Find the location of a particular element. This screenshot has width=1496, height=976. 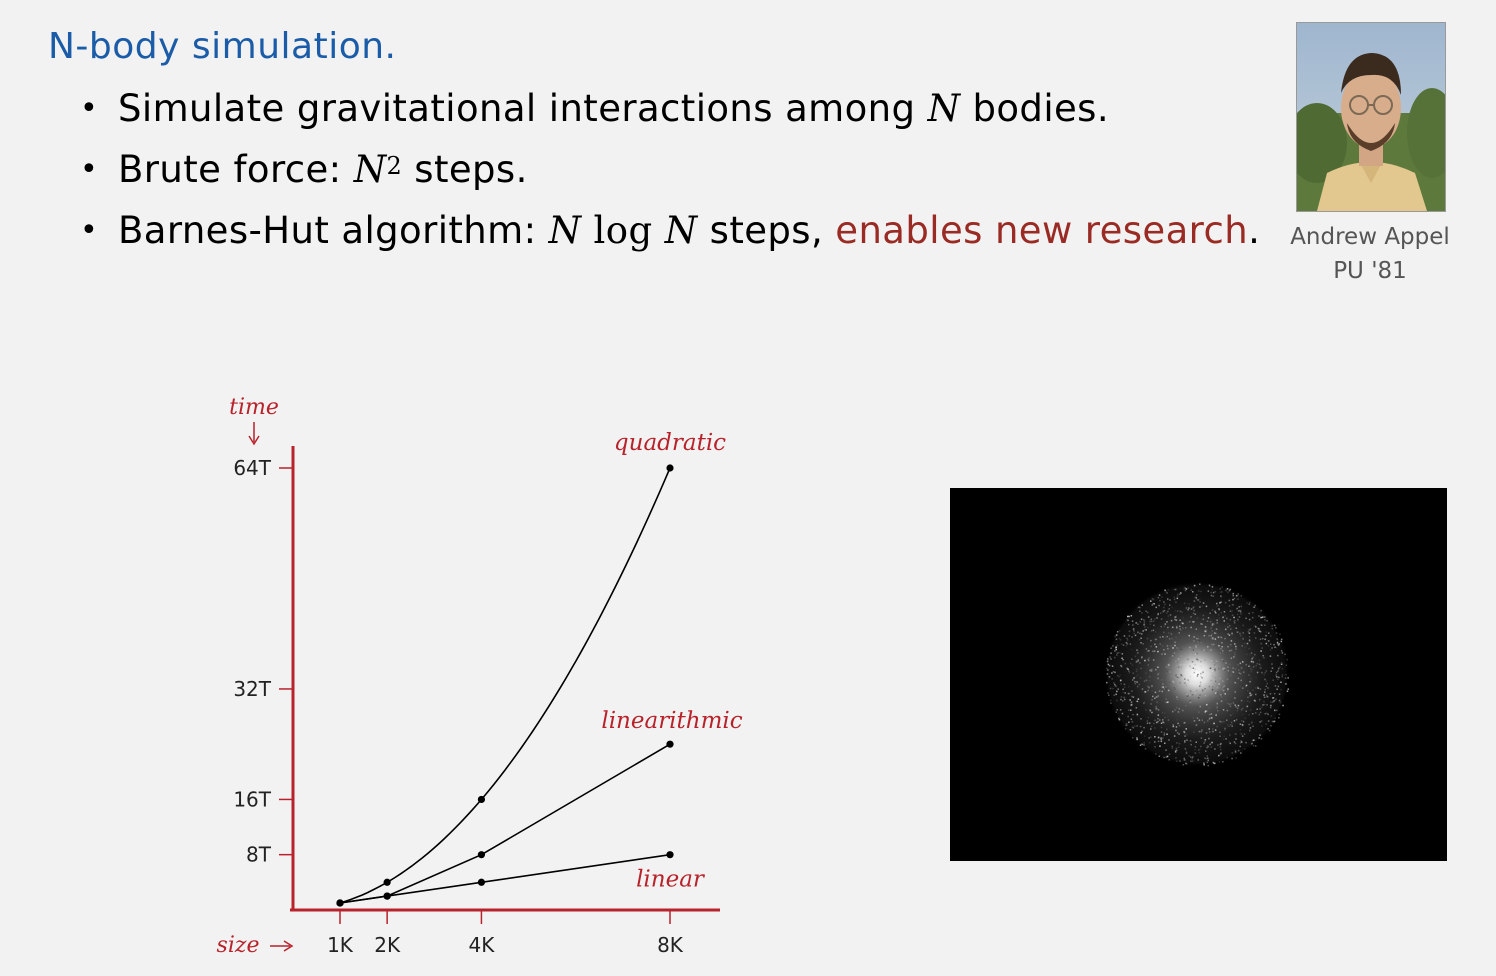

y-tick-label: 8T is located at coordinates (259, 855).